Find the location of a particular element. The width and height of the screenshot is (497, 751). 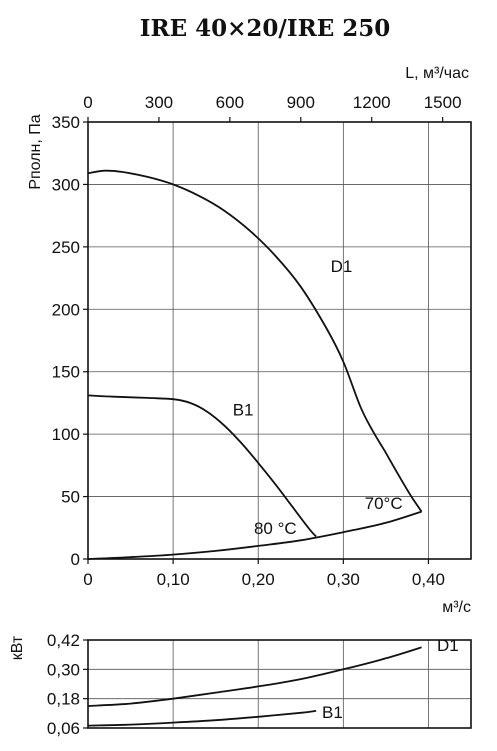

power-ticks: 0,06 0,18 0,30 0,42 is located at coordinates (67, 684).